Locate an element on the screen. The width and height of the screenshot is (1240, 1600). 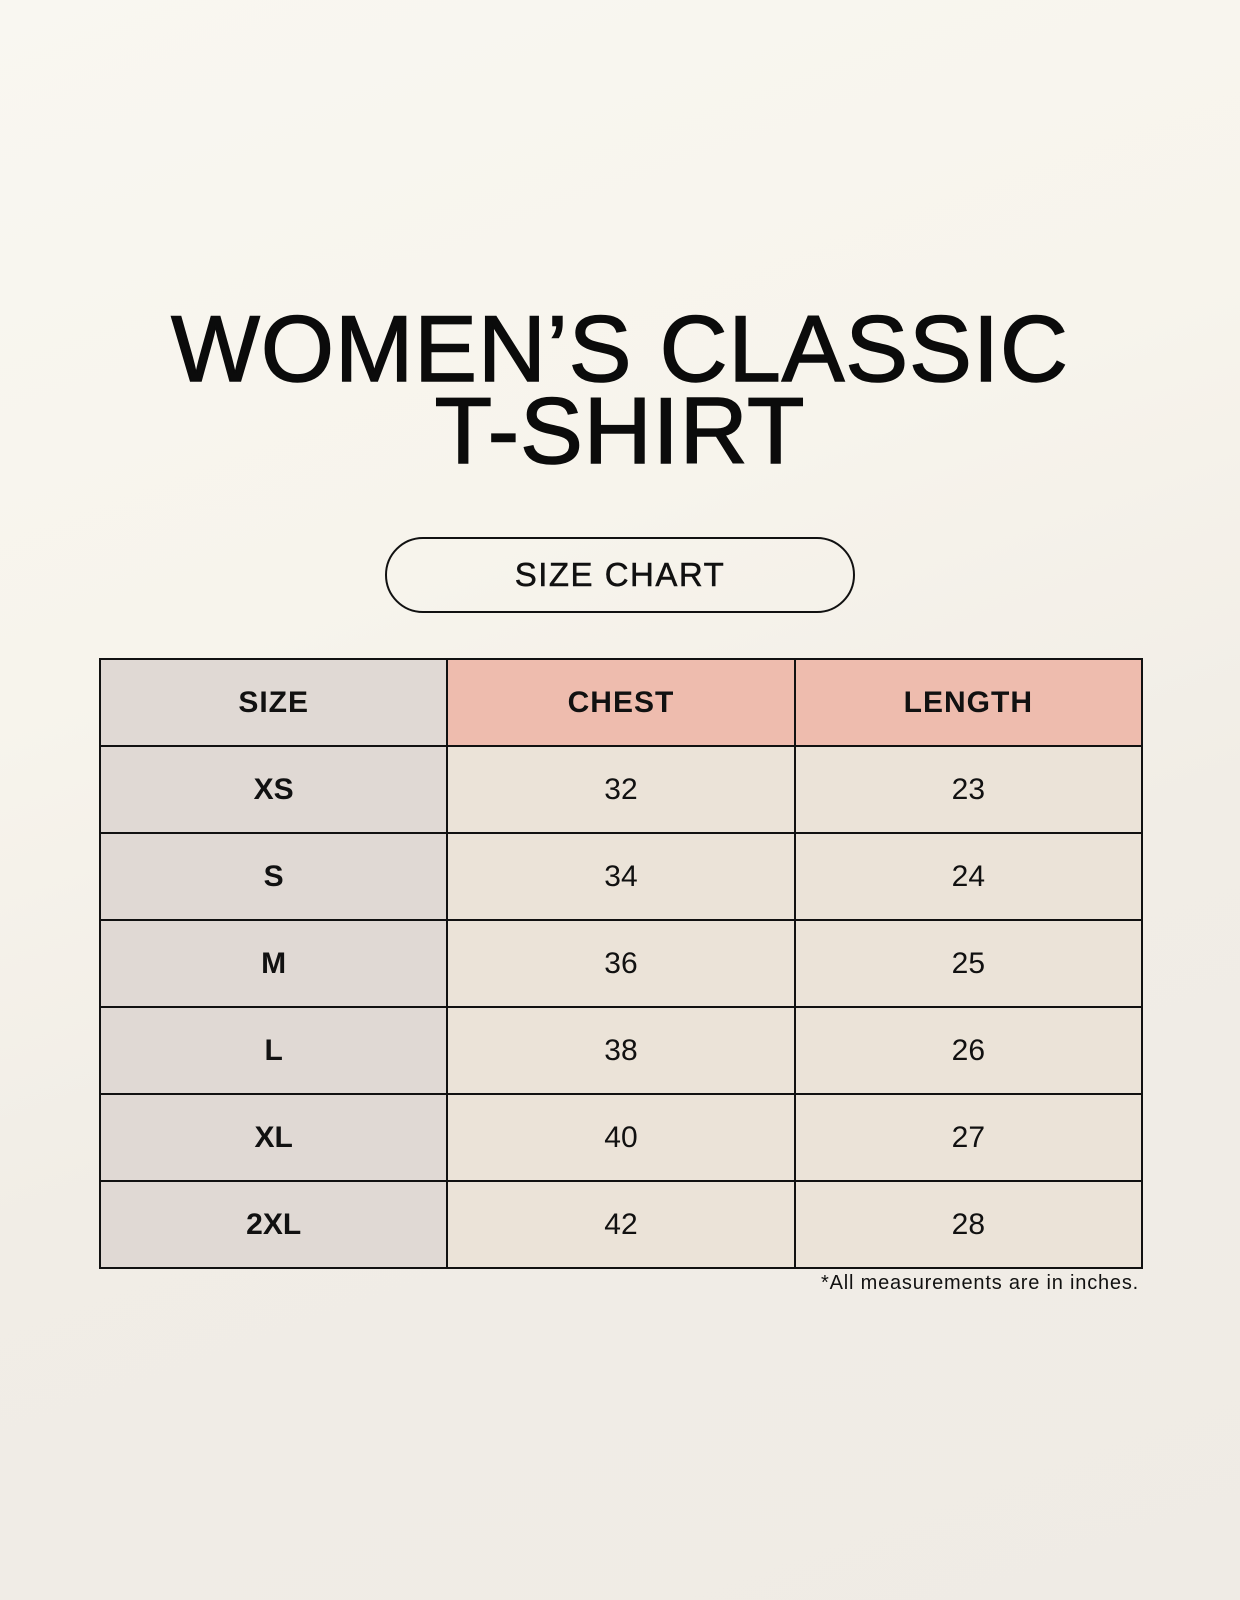
size-chart-label: SIZE CHART is located at coordinates (620, 575).